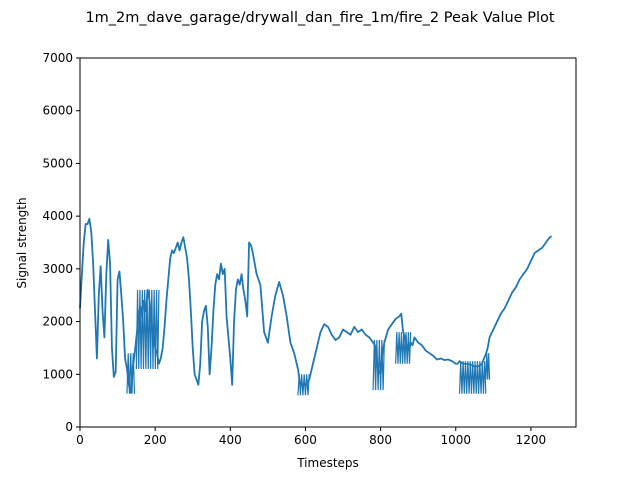  What do you see at coordinates (57, 216) in the screenshot?
I see `y-tick-label: 4000` at bounding box center [57, 216].